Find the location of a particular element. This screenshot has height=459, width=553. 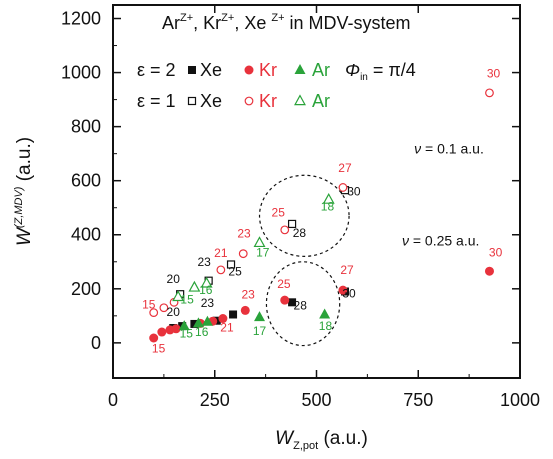

x-tick-label: 0 is located at coordinates (113, 400).